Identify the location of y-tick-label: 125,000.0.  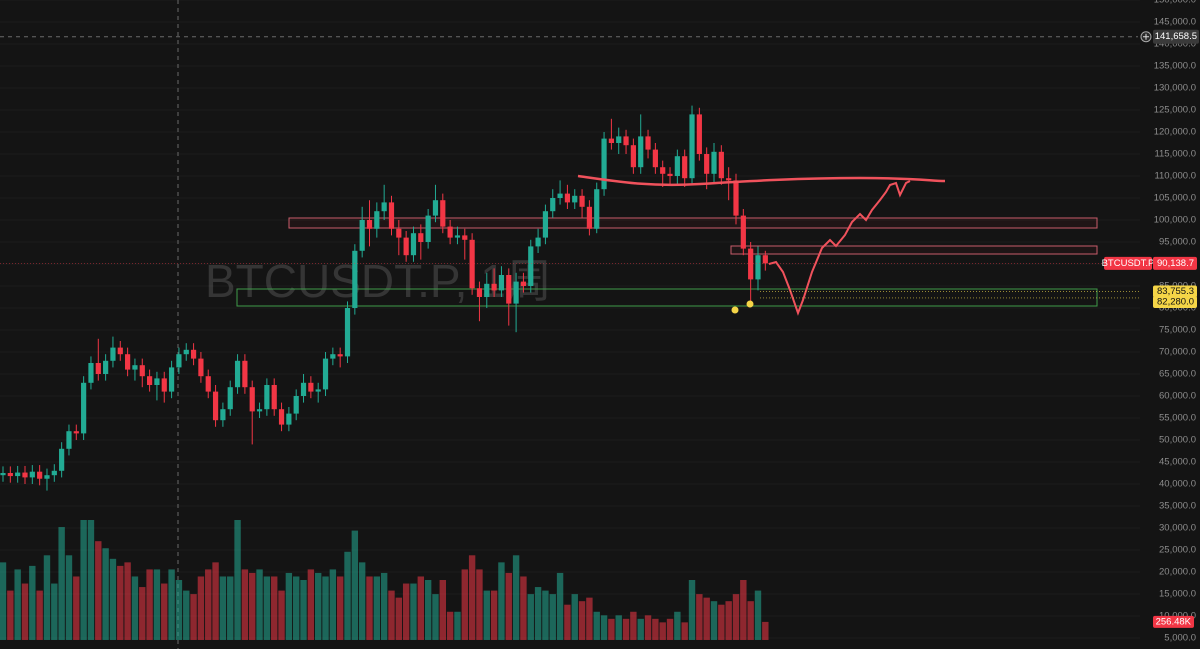
(1175, 110).